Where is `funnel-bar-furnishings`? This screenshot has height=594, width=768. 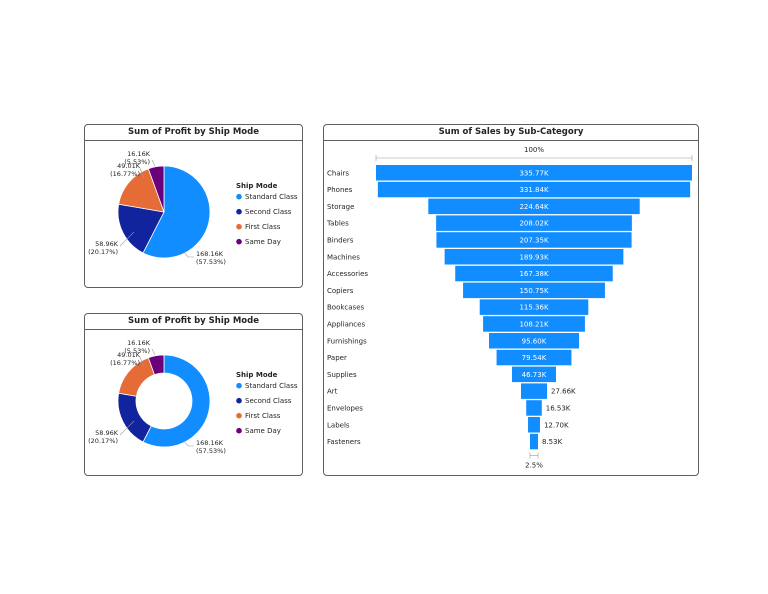
funnel-bar-furnishings is located at coordinates (534, 341).